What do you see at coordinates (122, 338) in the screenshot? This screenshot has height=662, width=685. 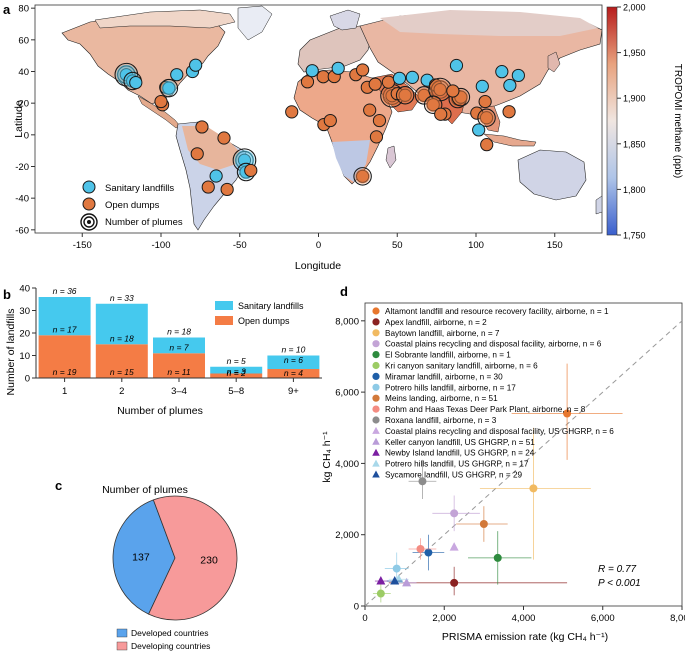 I see `bar-sanitary-label: n = 18` at bounding box center [122, 338].